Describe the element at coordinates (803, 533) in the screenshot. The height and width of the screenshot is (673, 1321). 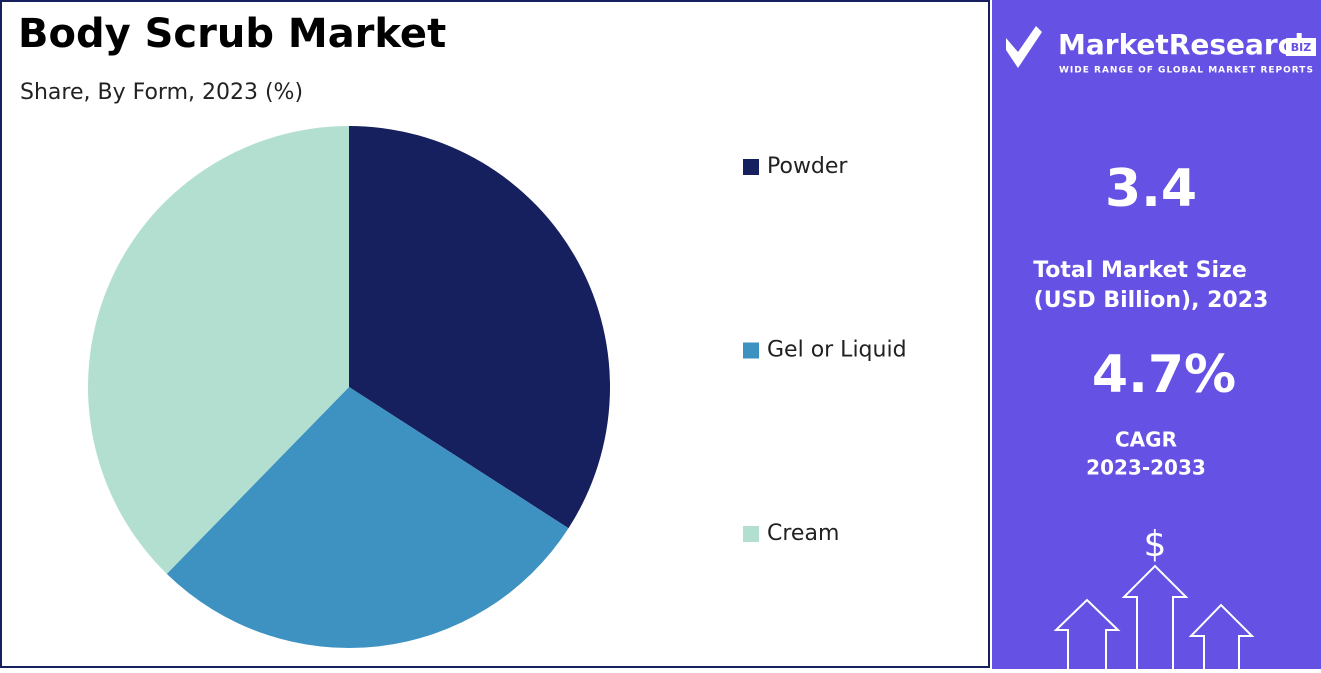
I see `legend-label: Cream` at that location.